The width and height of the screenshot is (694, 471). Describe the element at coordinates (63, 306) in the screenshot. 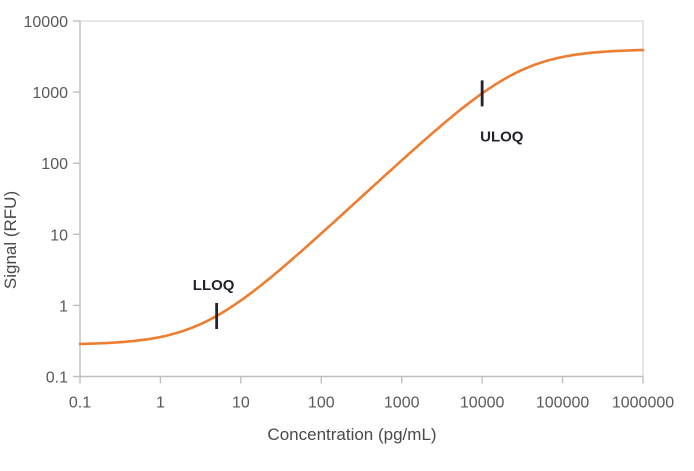

I see `y-tick-label: 1` at that location.